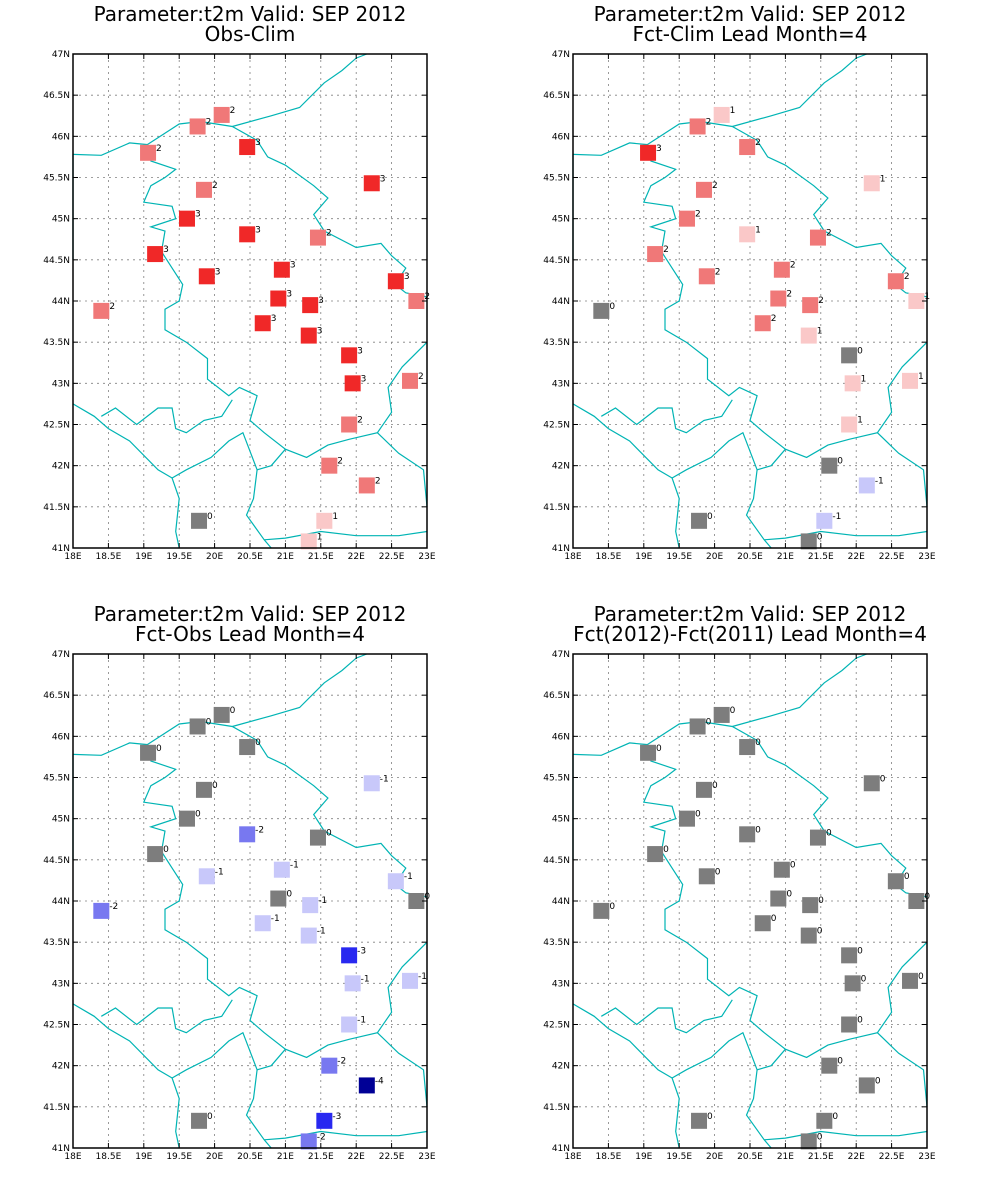 The image size is (1000, 1200). I want to click on station-value-label: -3, so click(336, 1117).